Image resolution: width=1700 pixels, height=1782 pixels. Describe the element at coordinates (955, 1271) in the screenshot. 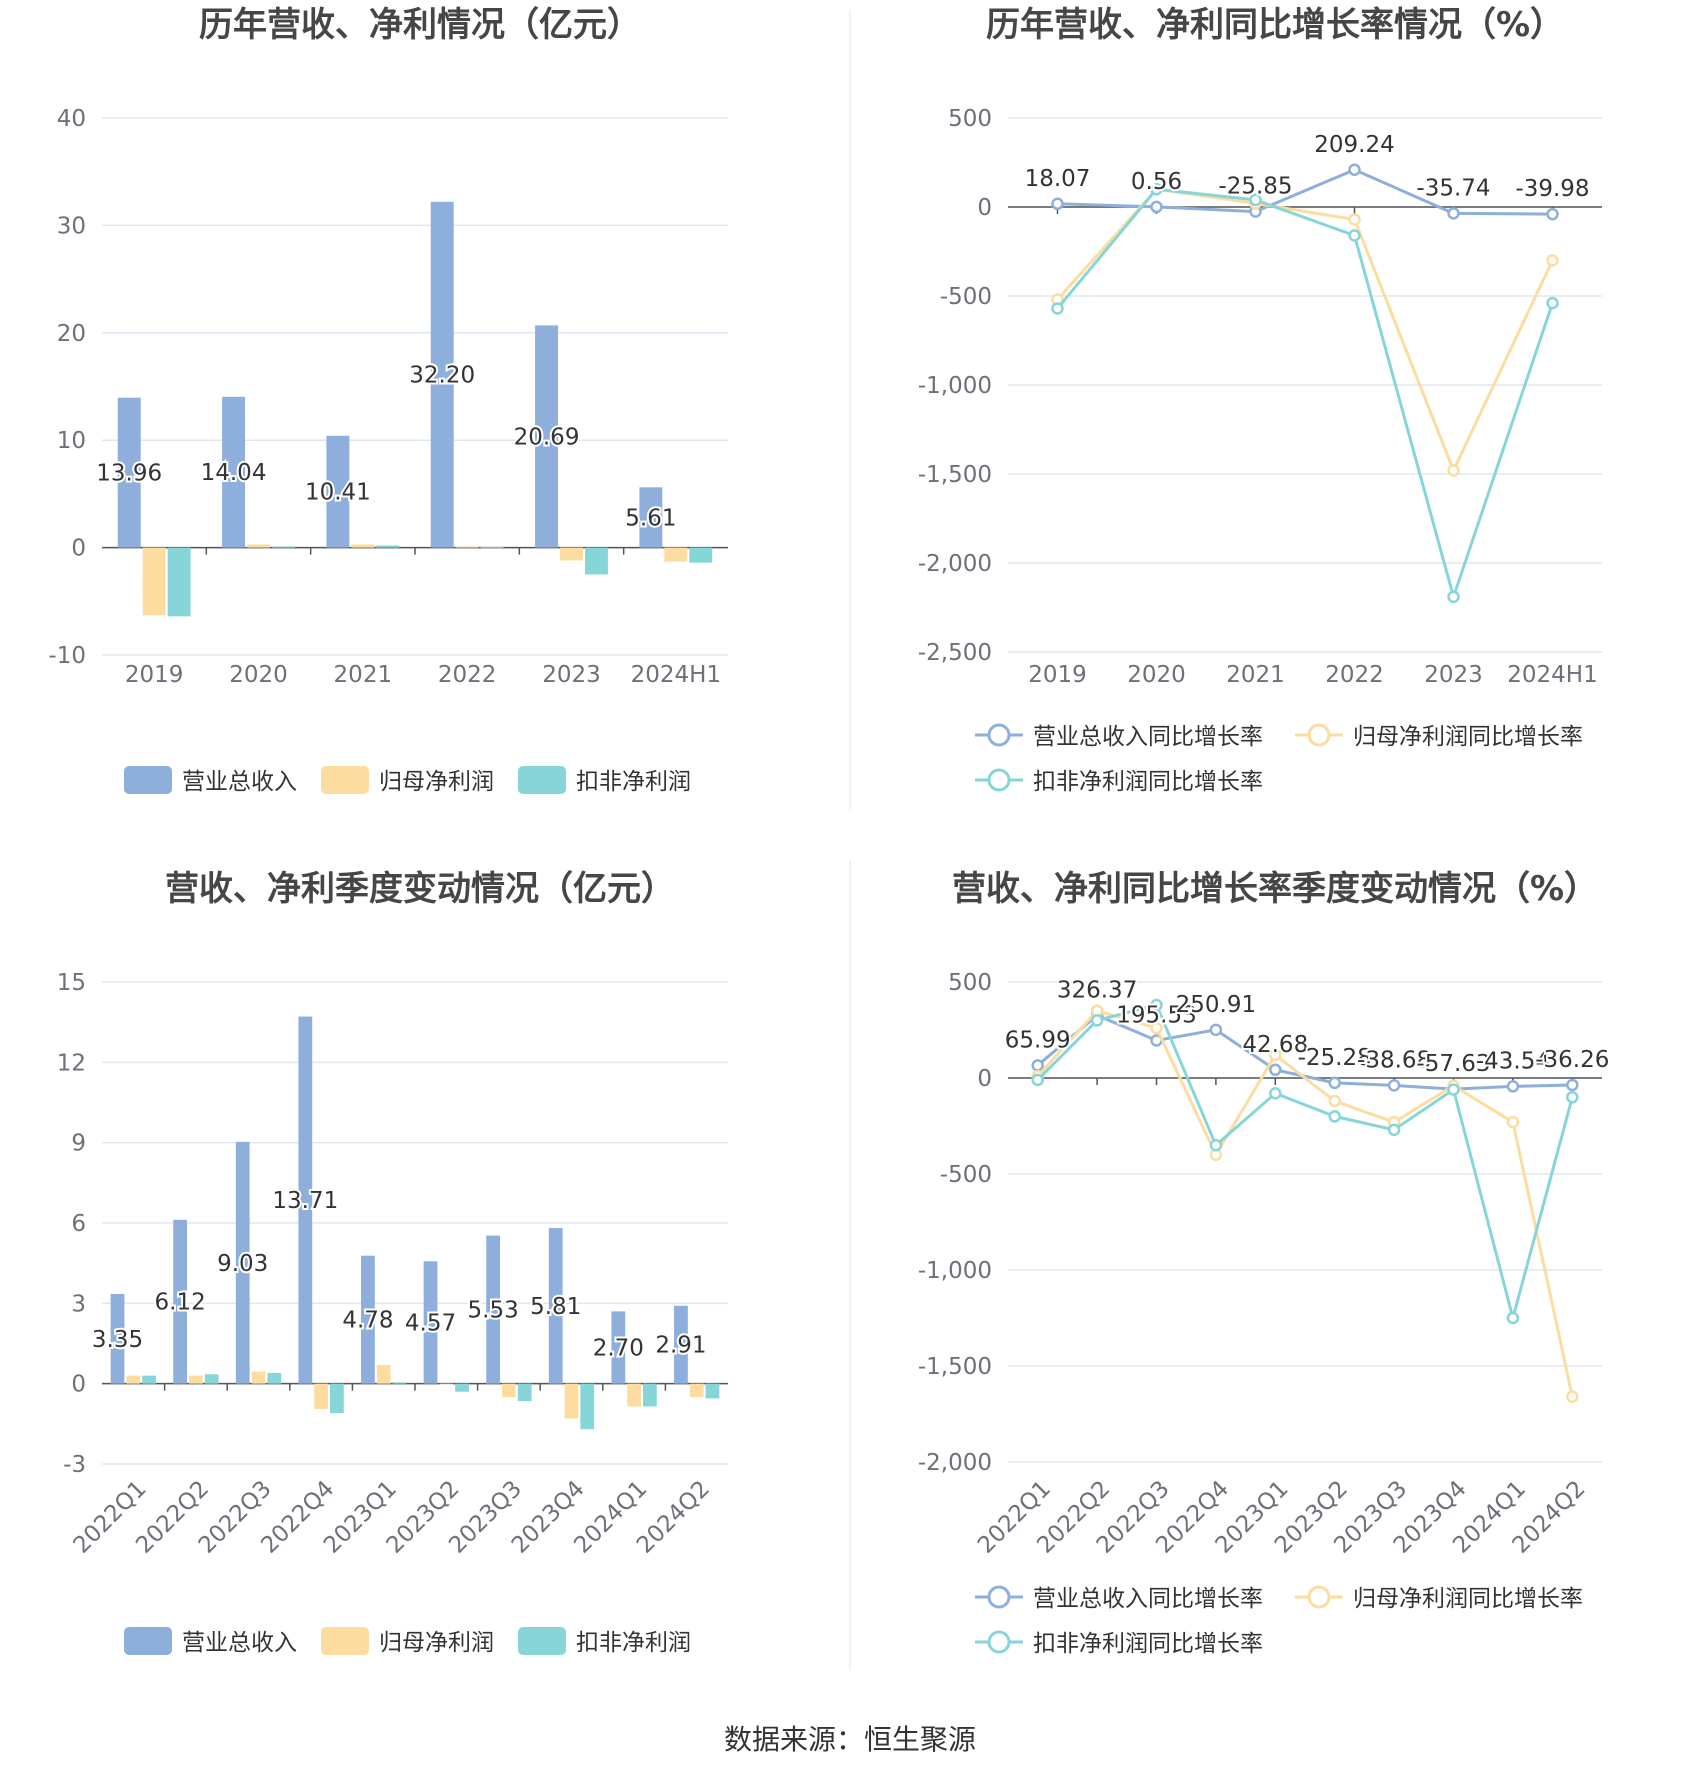

I see `y-tick-label: -1,000` at that location.